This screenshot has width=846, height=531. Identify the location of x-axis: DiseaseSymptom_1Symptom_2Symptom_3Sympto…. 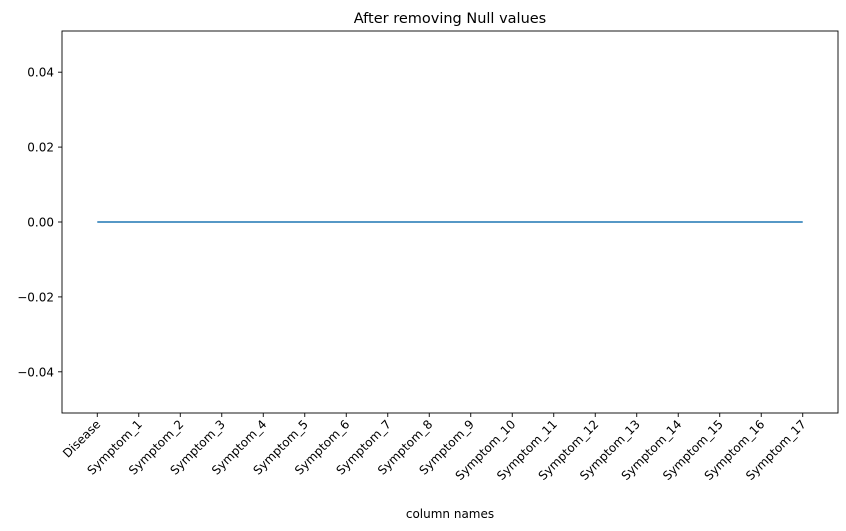
(434, 448).